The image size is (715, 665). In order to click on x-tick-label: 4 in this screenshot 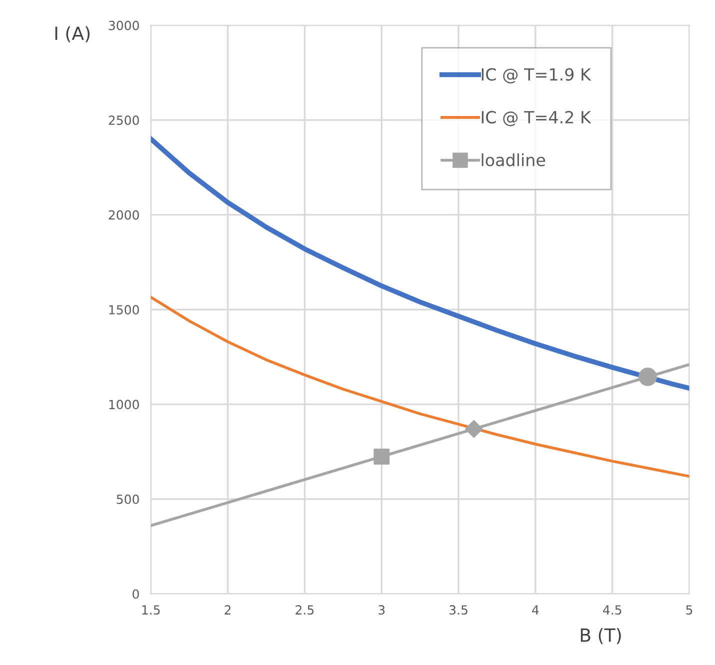, I will do `click(535, 609)`.